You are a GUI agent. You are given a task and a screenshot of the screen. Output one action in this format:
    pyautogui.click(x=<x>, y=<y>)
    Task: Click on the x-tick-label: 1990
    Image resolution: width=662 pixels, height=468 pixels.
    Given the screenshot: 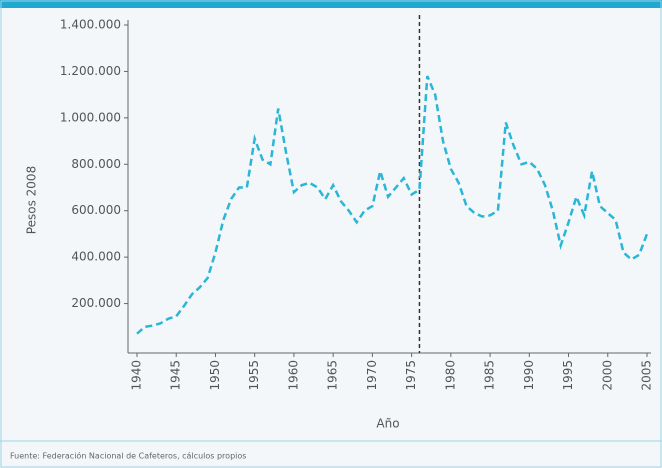 What is the action you would take?
    pyautogui.click(x=529, y=375)
    